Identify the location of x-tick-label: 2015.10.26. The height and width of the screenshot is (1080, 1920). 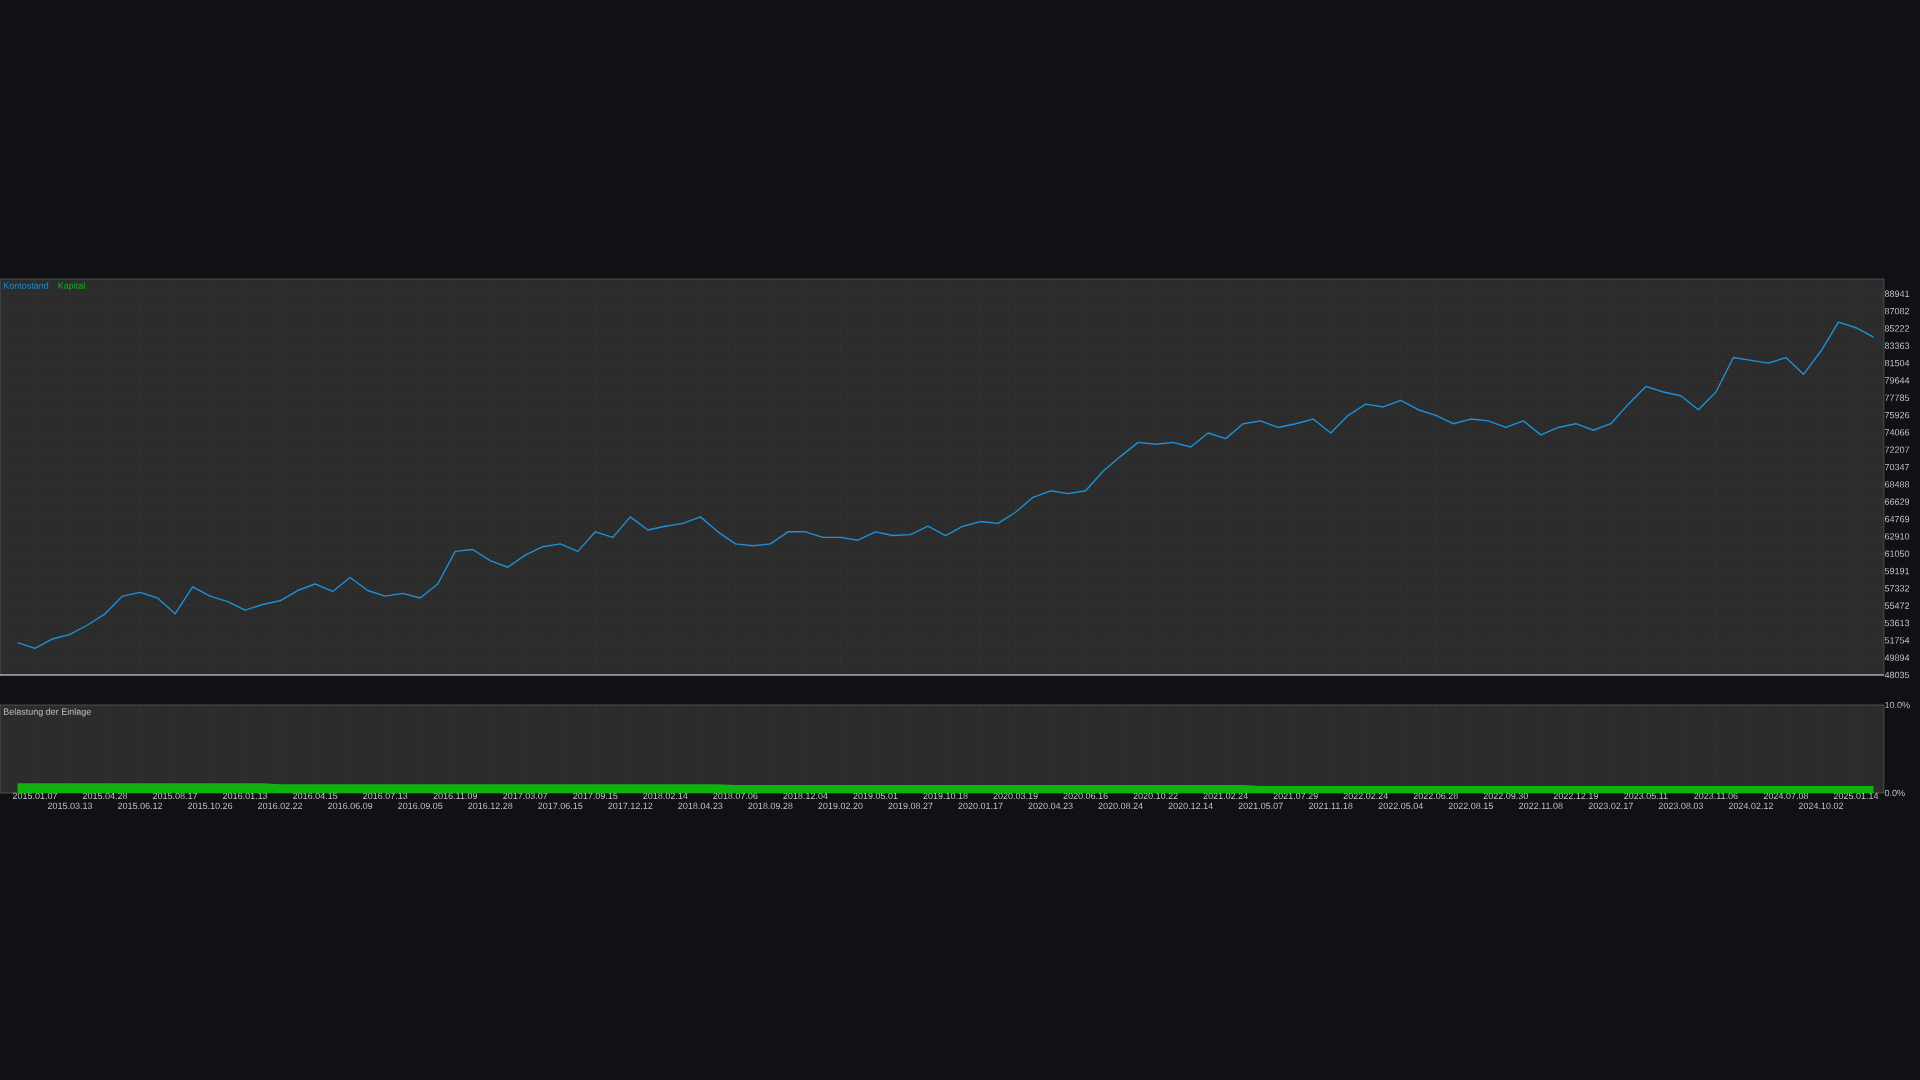
(210, 806).